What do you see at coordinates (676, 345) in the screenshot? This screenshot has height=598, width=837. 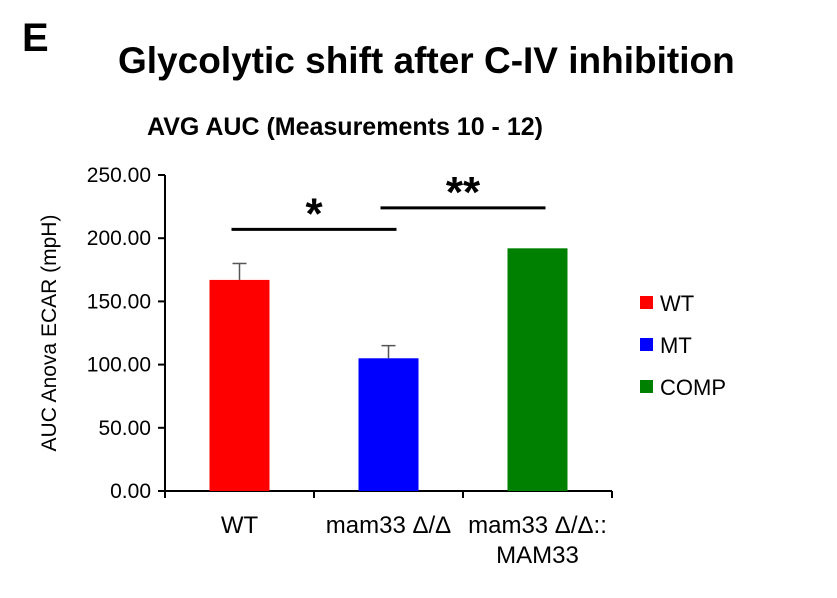 I see `legend-label: MT` at bounding box center [676, 345].